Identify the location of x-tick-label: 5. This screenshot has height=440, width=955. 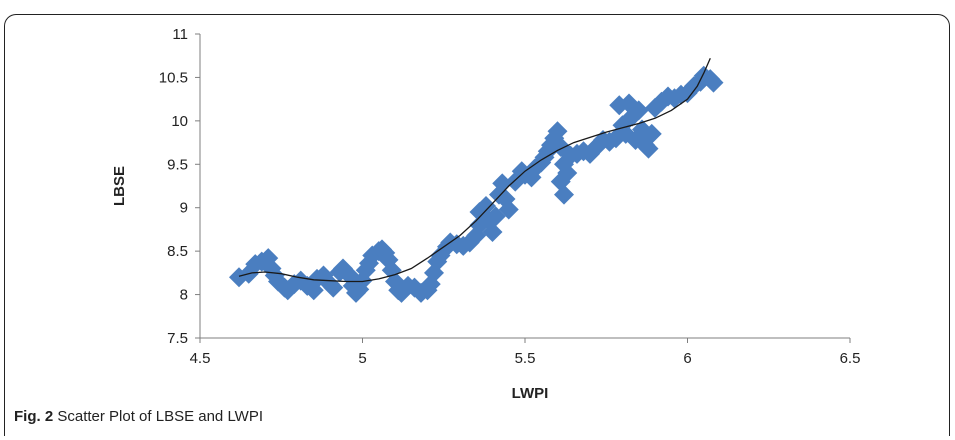
(362, 358).